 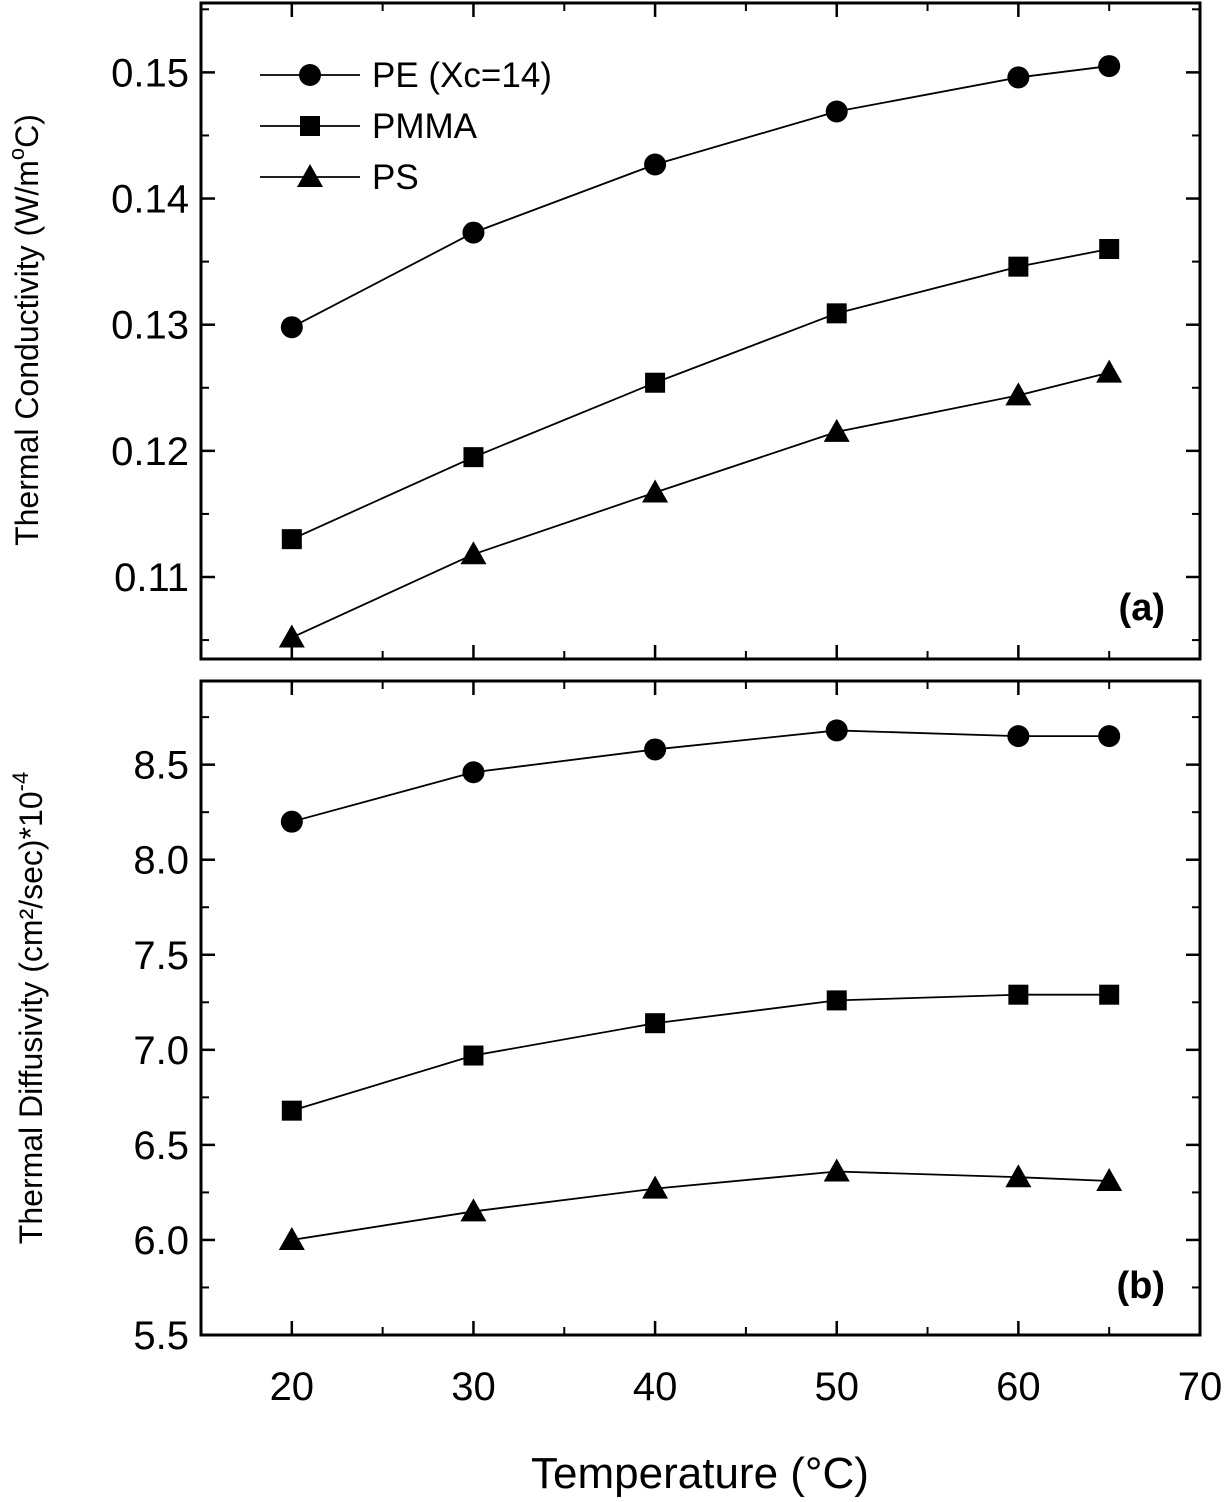 What do you see at coordinates (161, 1336) in the screenshot?
I see `y-tick-label: 5.5` at bounding box center [161, 1336].